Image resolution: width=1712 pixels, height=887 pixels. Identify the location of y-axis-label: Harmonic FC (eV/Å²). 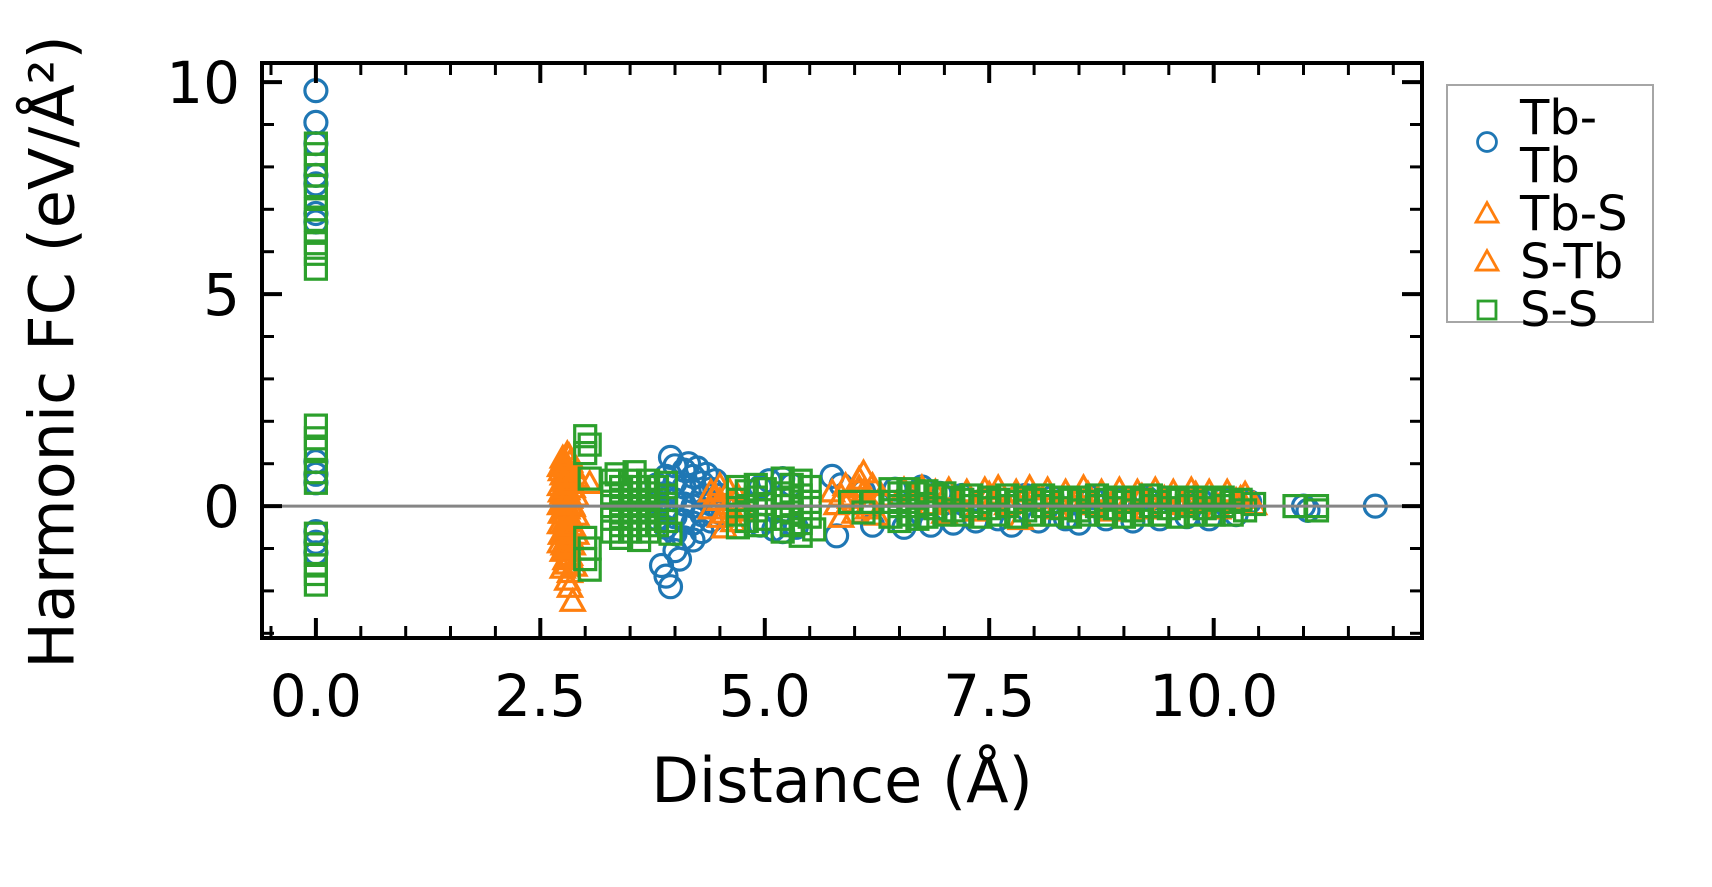
(52, 352).